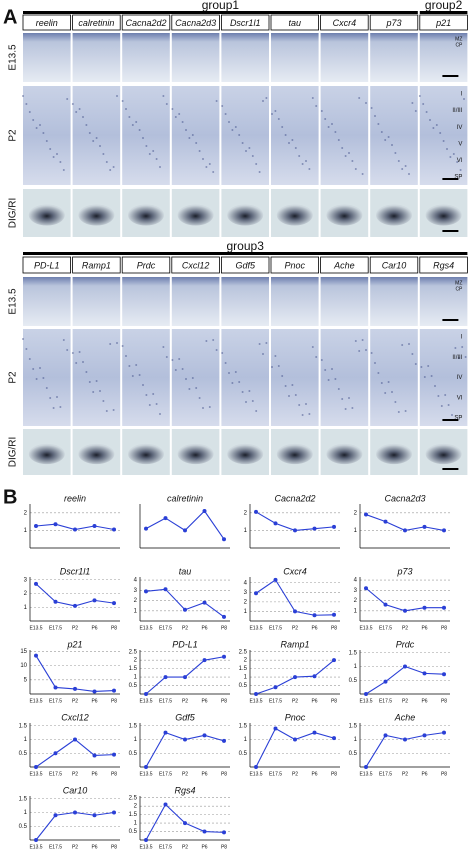 This screenshot has width=473, height=855. Describe the element at coordinates (393, 23) in the screenshot. I see `gene-label: p73` at that location.